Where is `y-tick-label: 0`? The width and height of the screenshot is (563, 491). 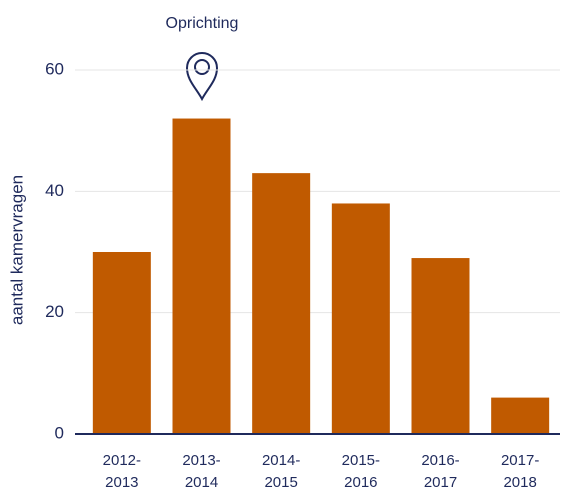 y-tick-label: 0 is located at coordinates (59, 432).